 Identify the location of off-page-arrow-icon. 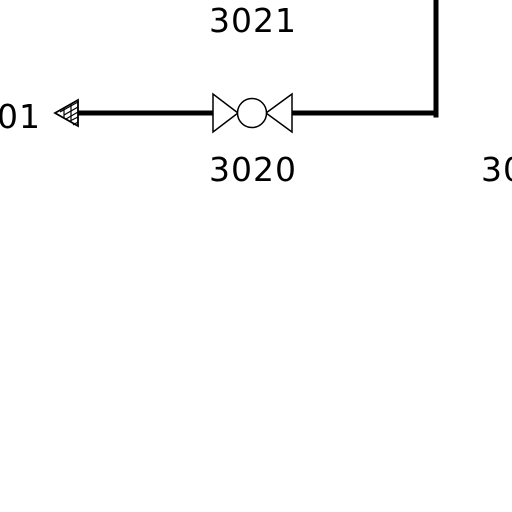
(66, 113).